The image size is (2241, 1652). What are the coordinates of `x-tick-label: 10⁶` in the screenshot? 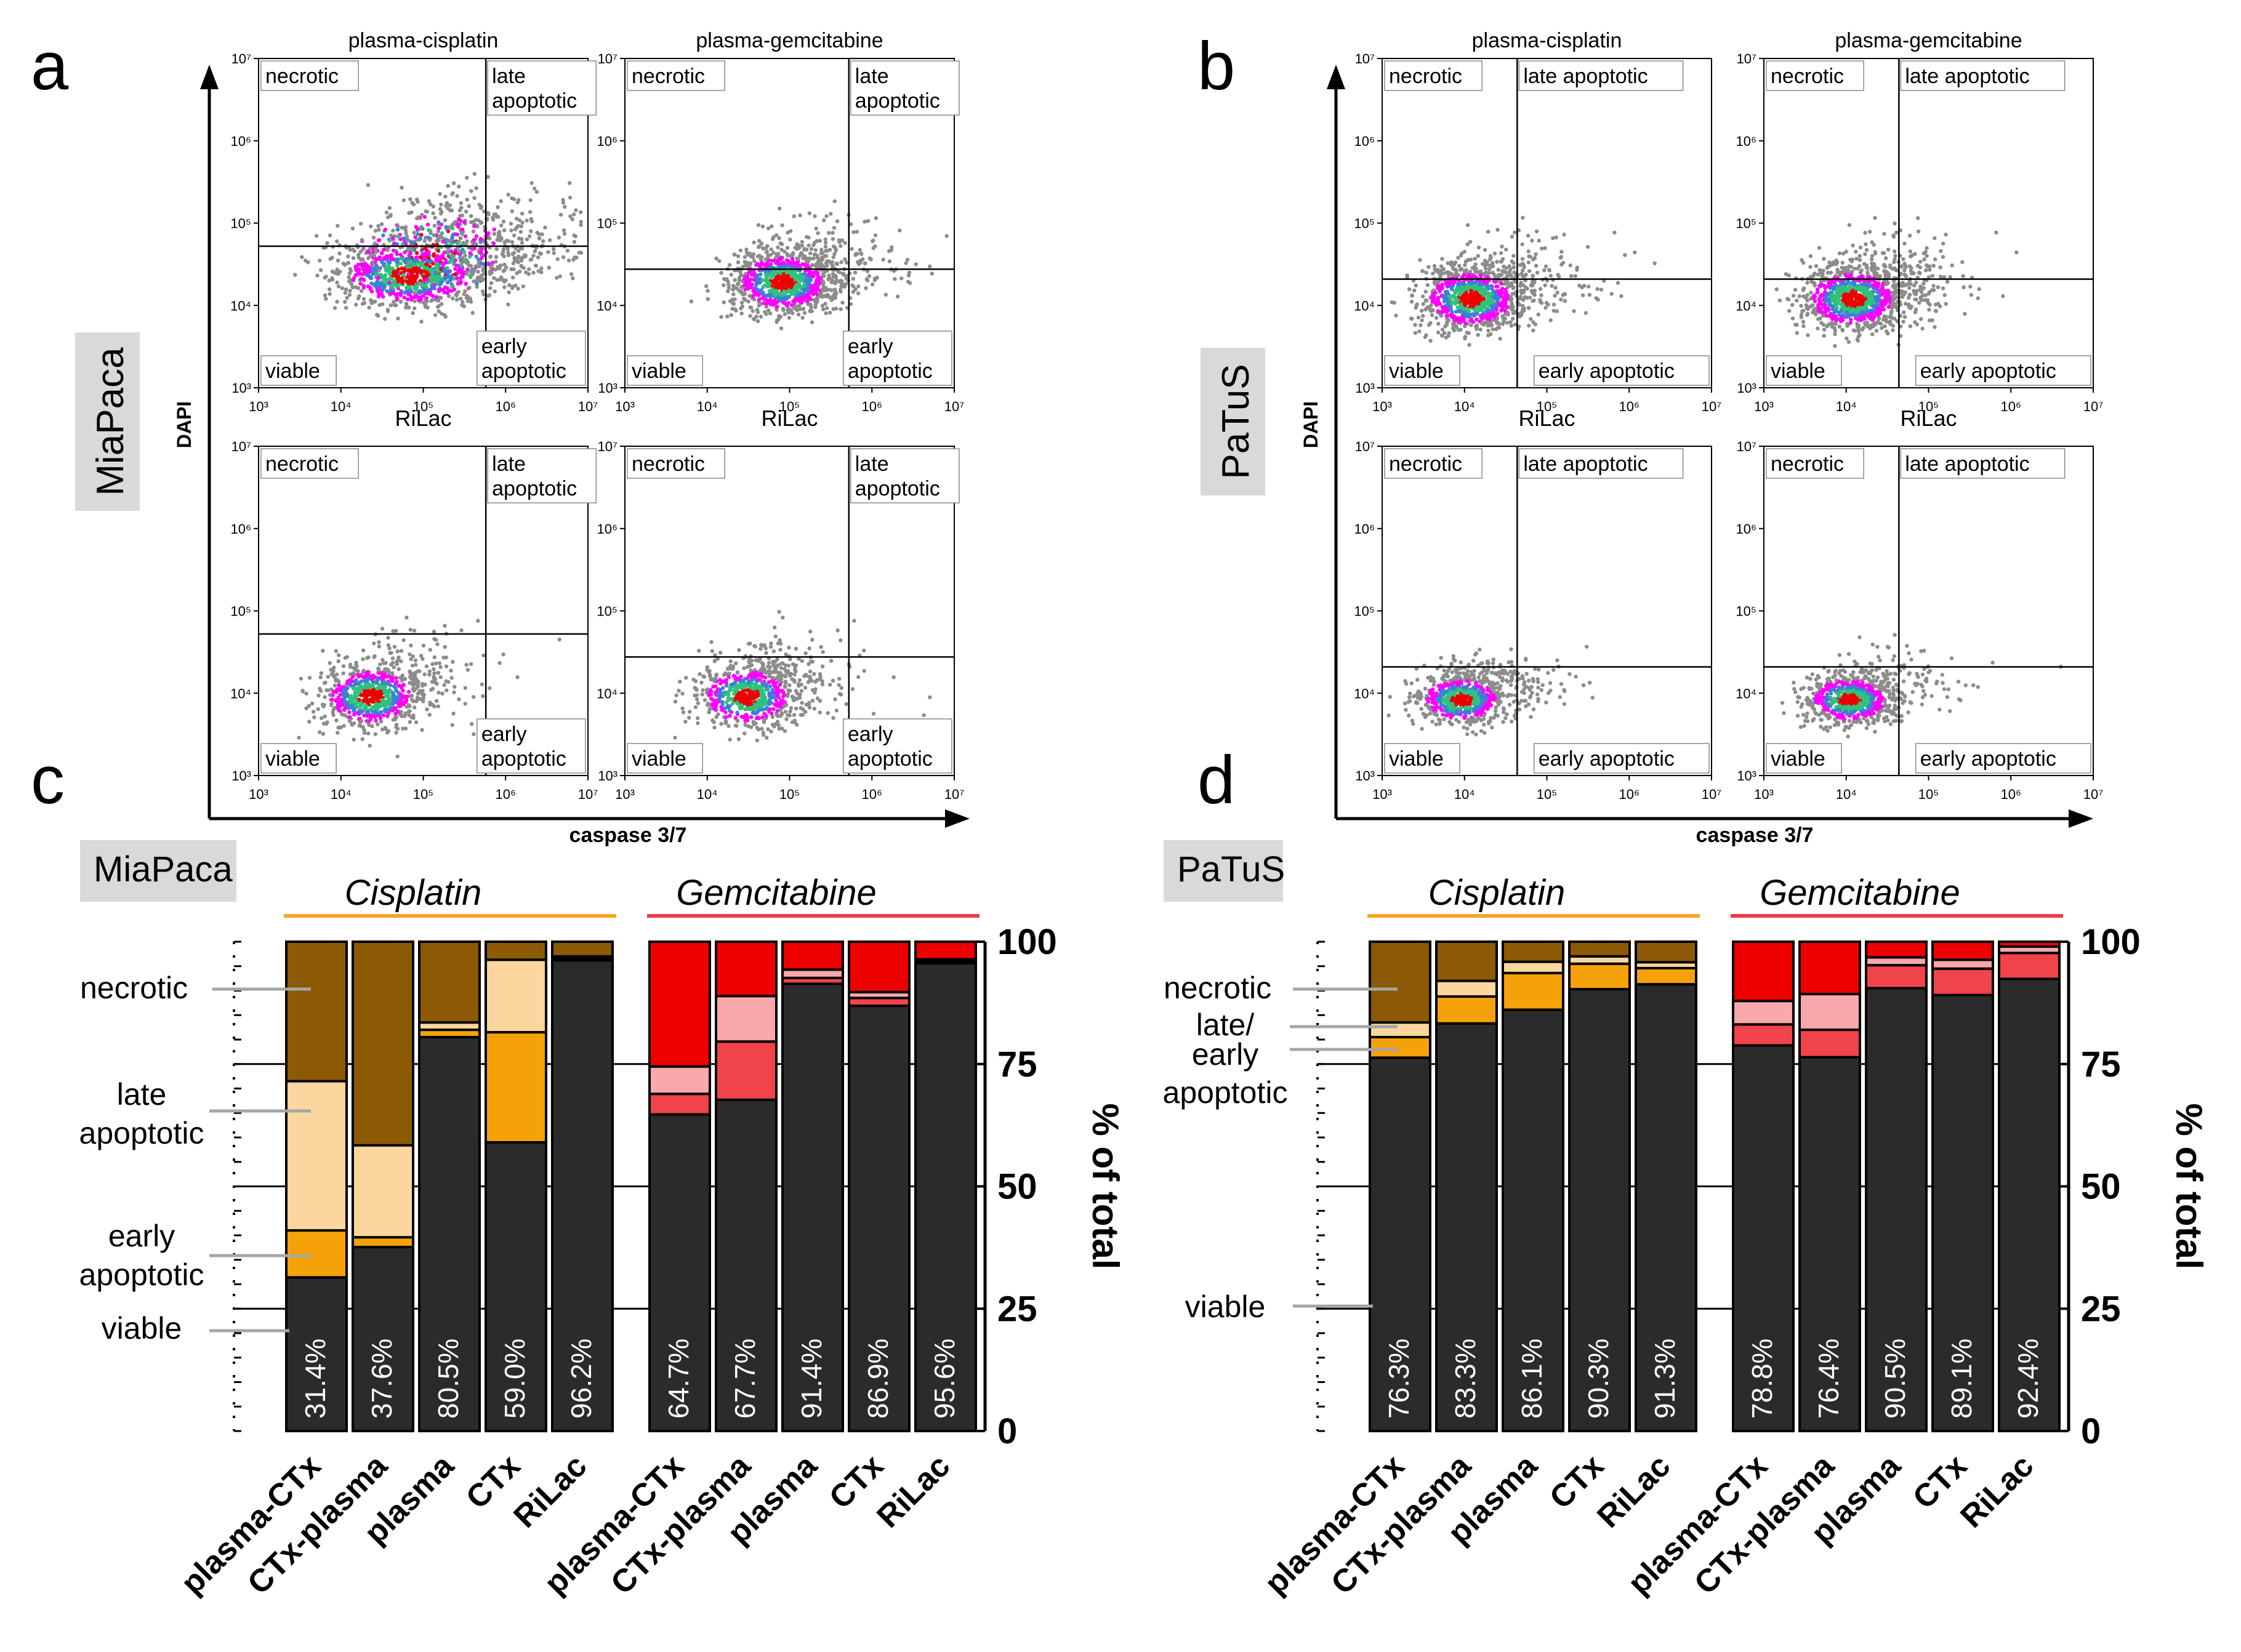 It's located at (506, 406).